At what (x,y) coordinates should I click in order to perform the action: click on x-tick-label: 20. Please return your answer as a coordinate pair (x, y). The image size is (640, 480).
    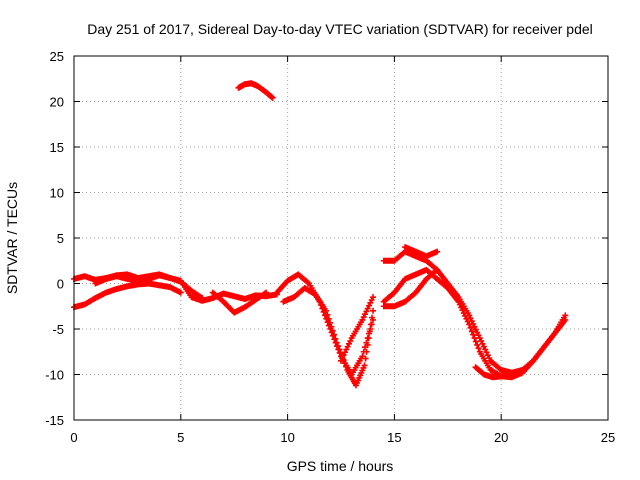
    Looking at the image, I should click on (501, 437).